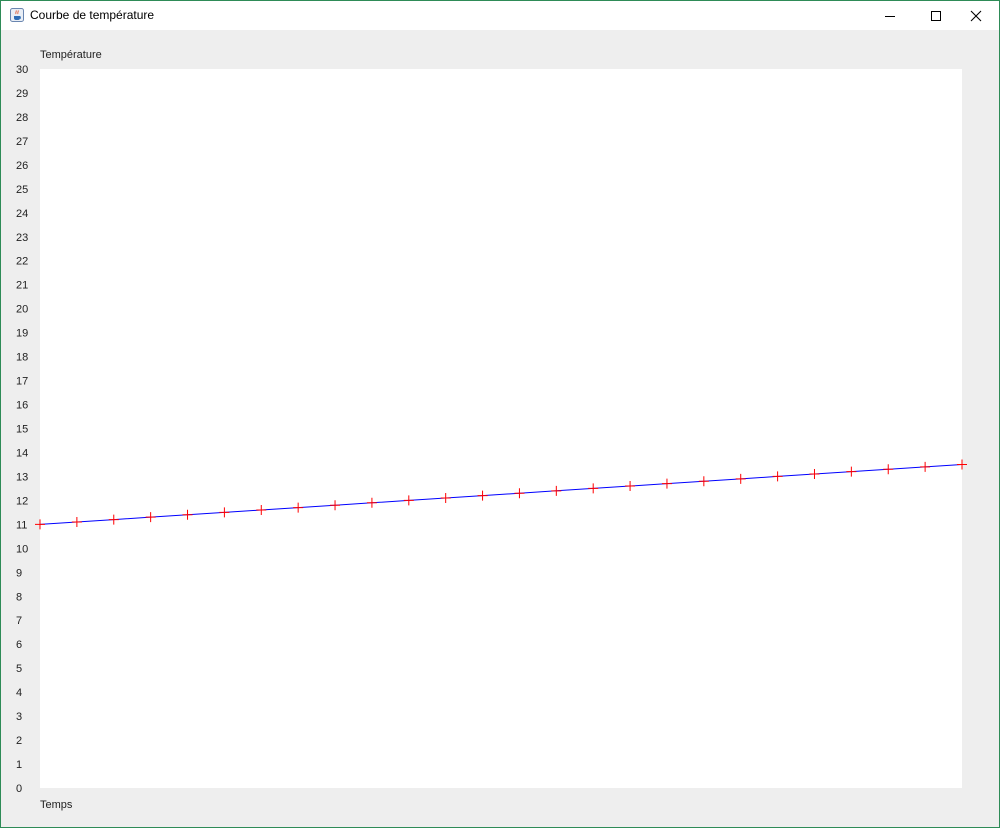 The image size is (1000, 828). What do you see at coordinates (17, 15) in the screenshot?
I see `java-cup-icon` at bounding box center [17, 15].